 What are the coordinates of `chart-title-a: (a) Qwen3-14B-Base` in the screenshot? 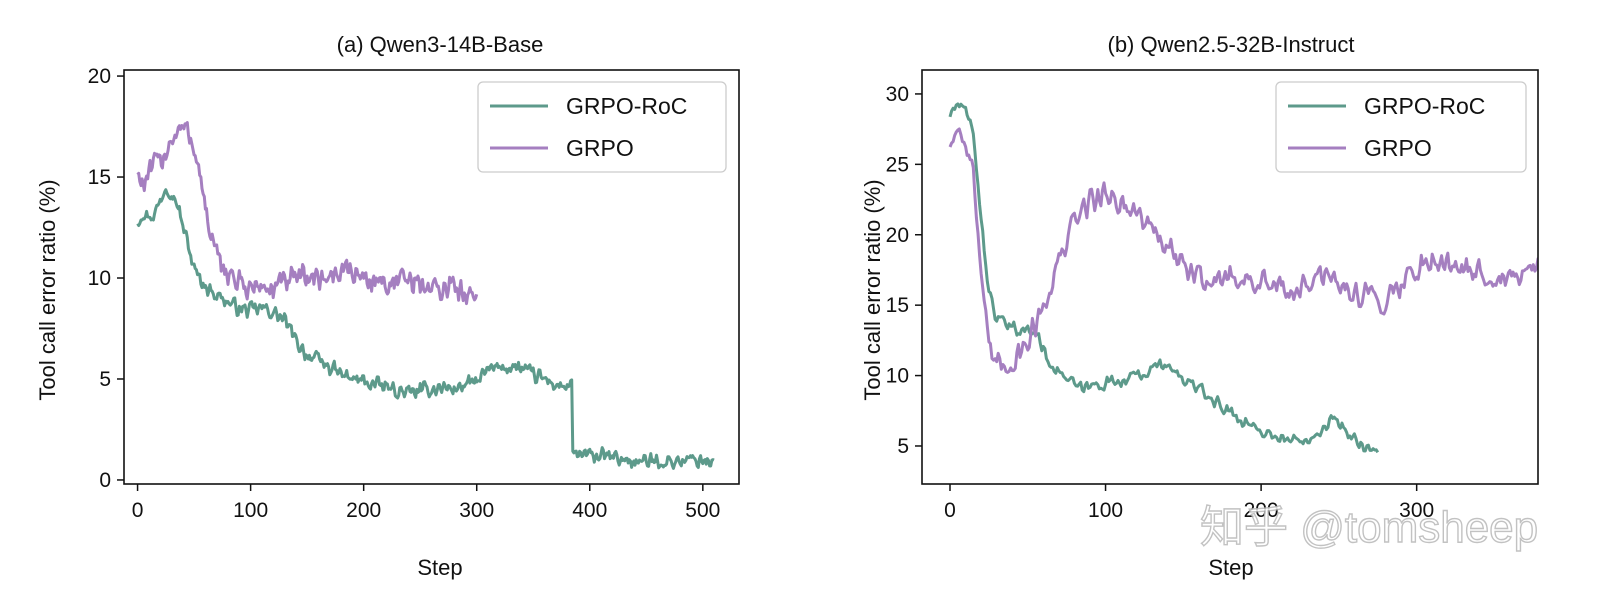 It's located at (440, 44).